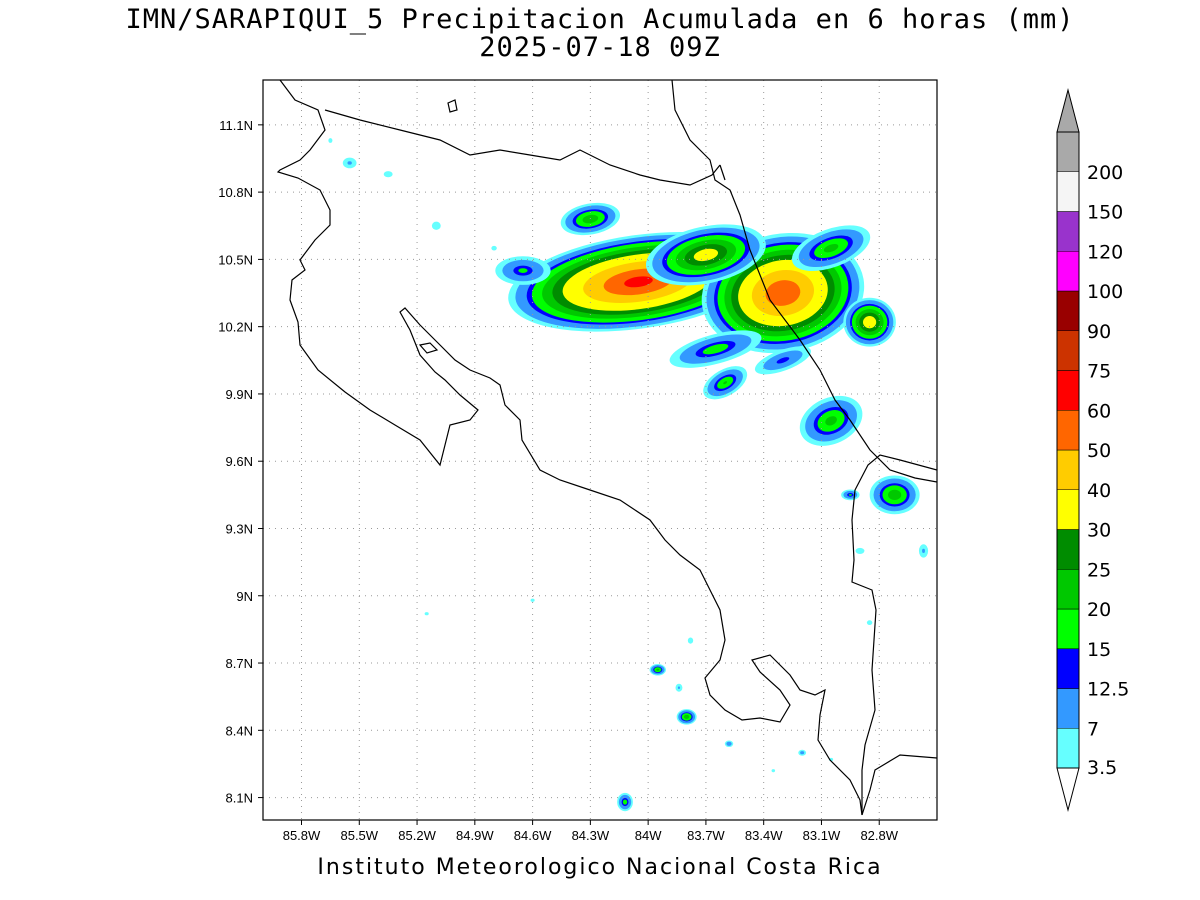 This screenshot has height=900, width=1200. I want to click on border-panama-coast, so click(899, 785).